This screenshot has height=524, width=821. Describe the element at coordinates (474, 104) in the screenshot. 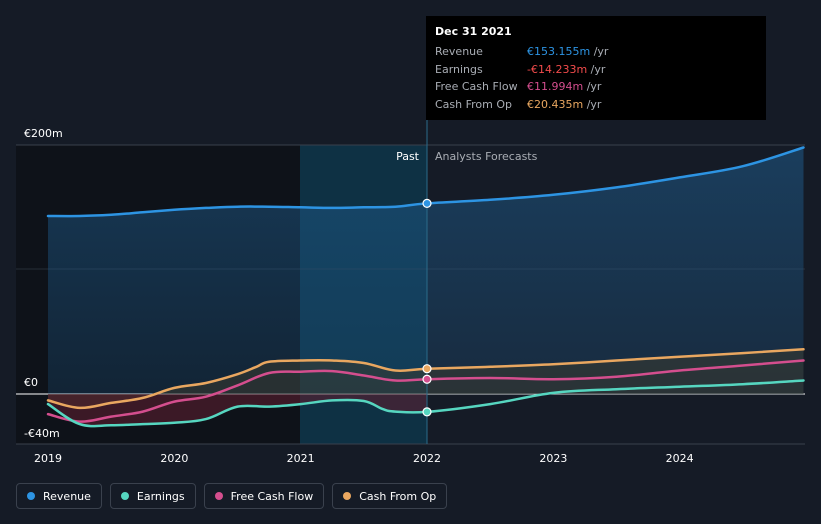

I see `tooltip-label: Cash From Op` at that location.